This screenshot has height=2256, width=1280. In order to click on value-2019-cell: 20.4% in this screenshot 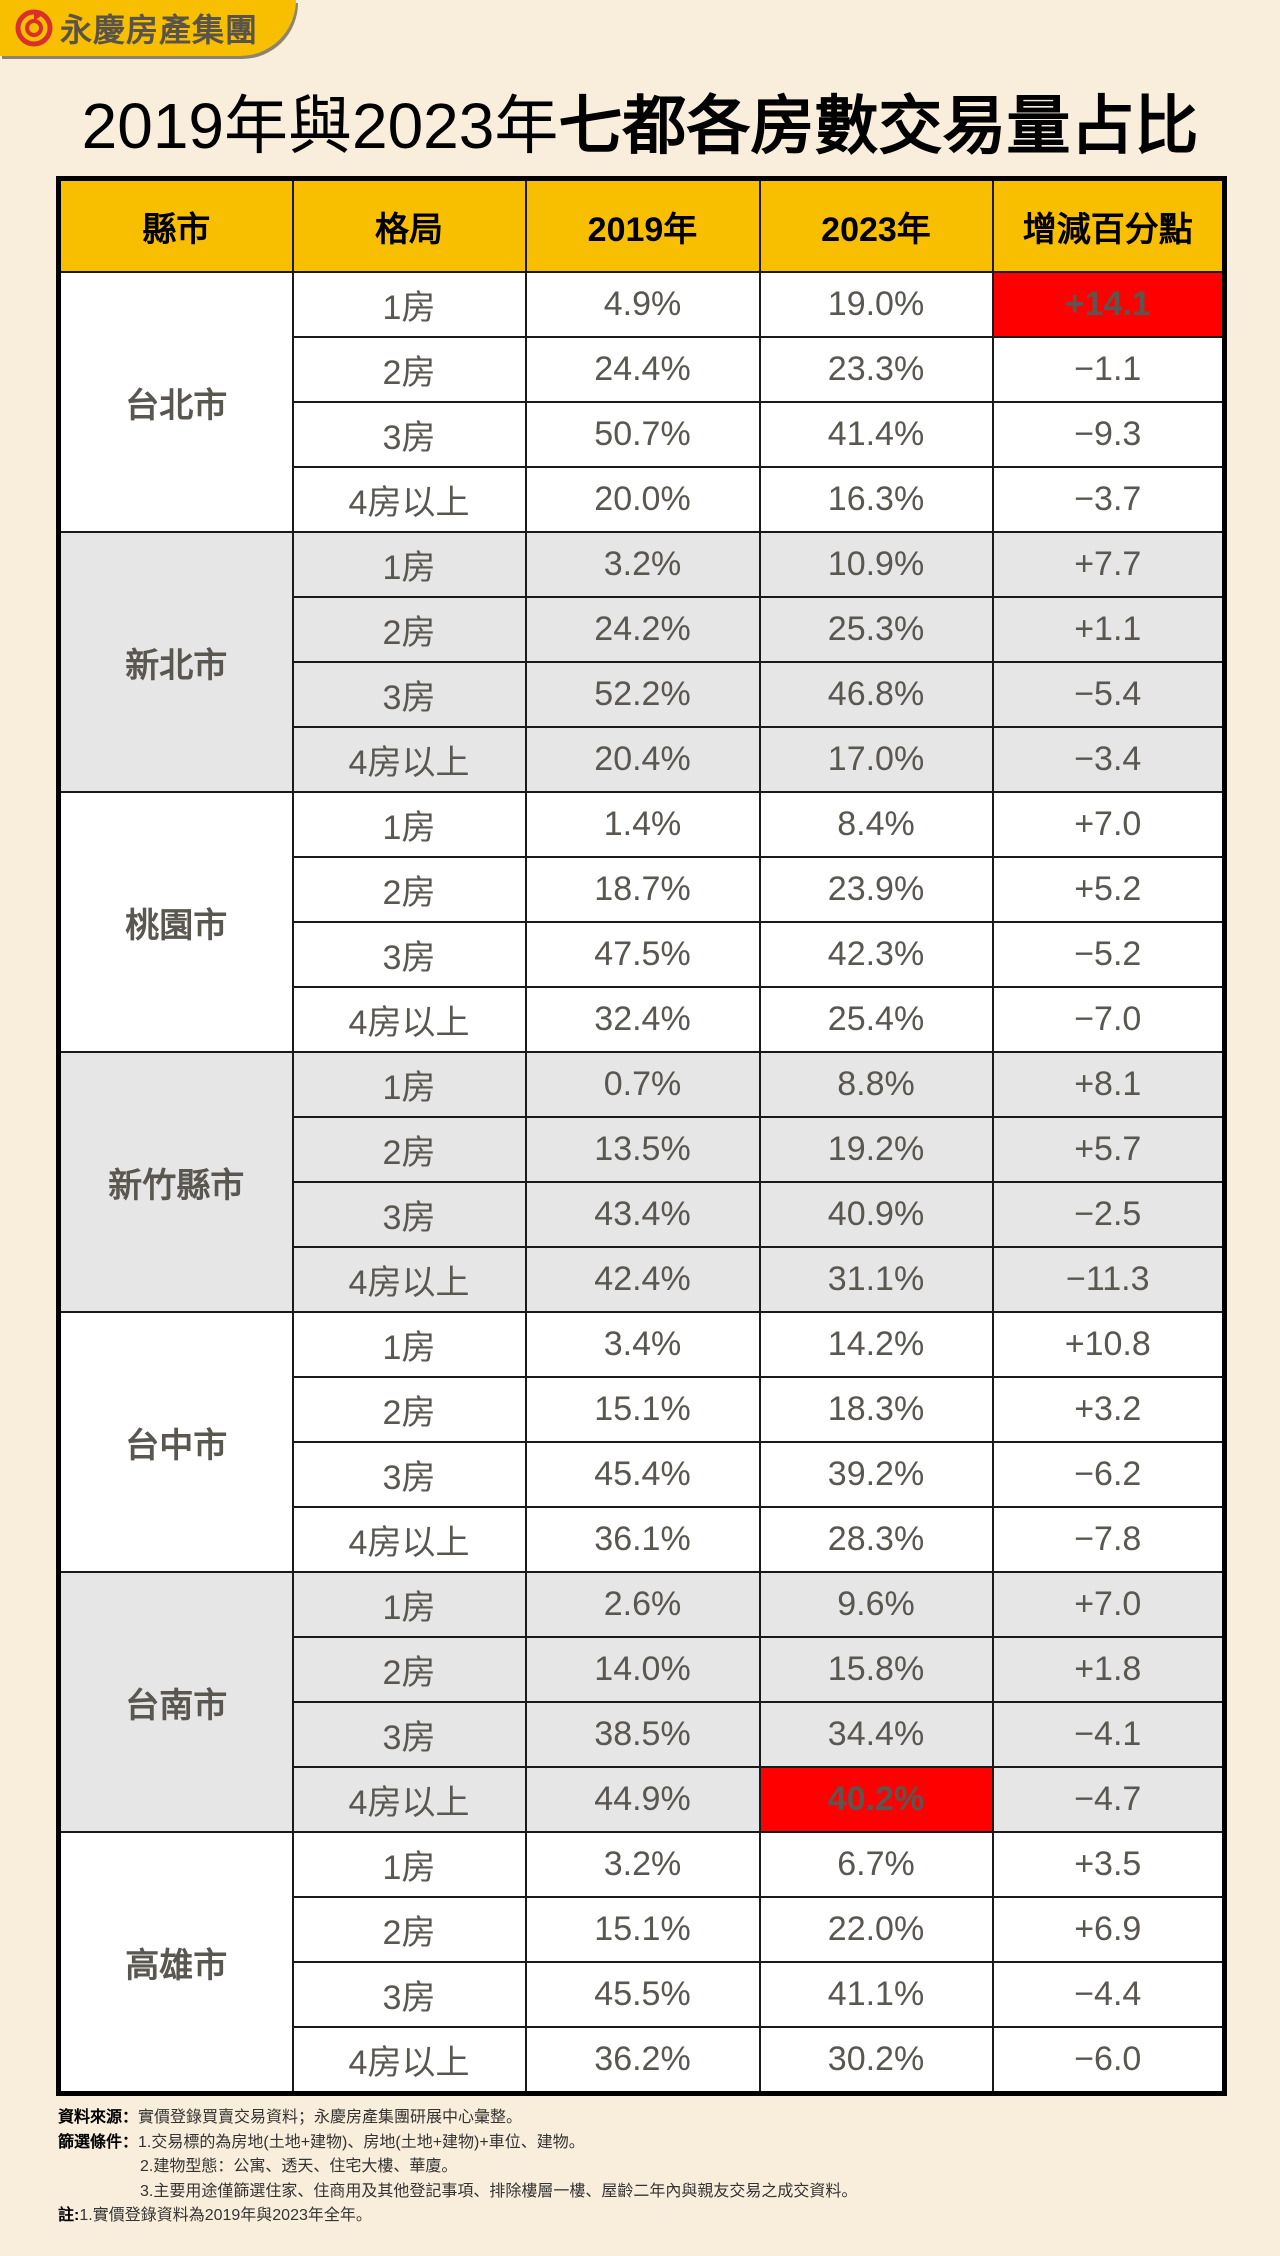, I will do `click(642, 759)`.